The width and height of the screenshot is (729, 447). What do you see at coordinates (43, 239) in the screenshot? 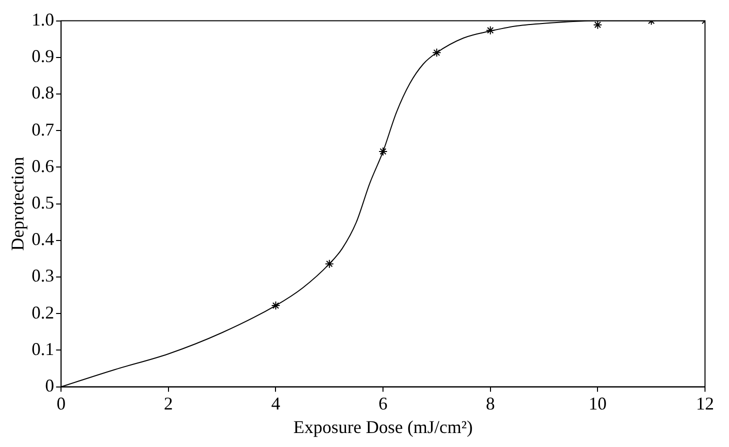
I see `y-tick-label: 0.4` at bounding box center [43, 239].